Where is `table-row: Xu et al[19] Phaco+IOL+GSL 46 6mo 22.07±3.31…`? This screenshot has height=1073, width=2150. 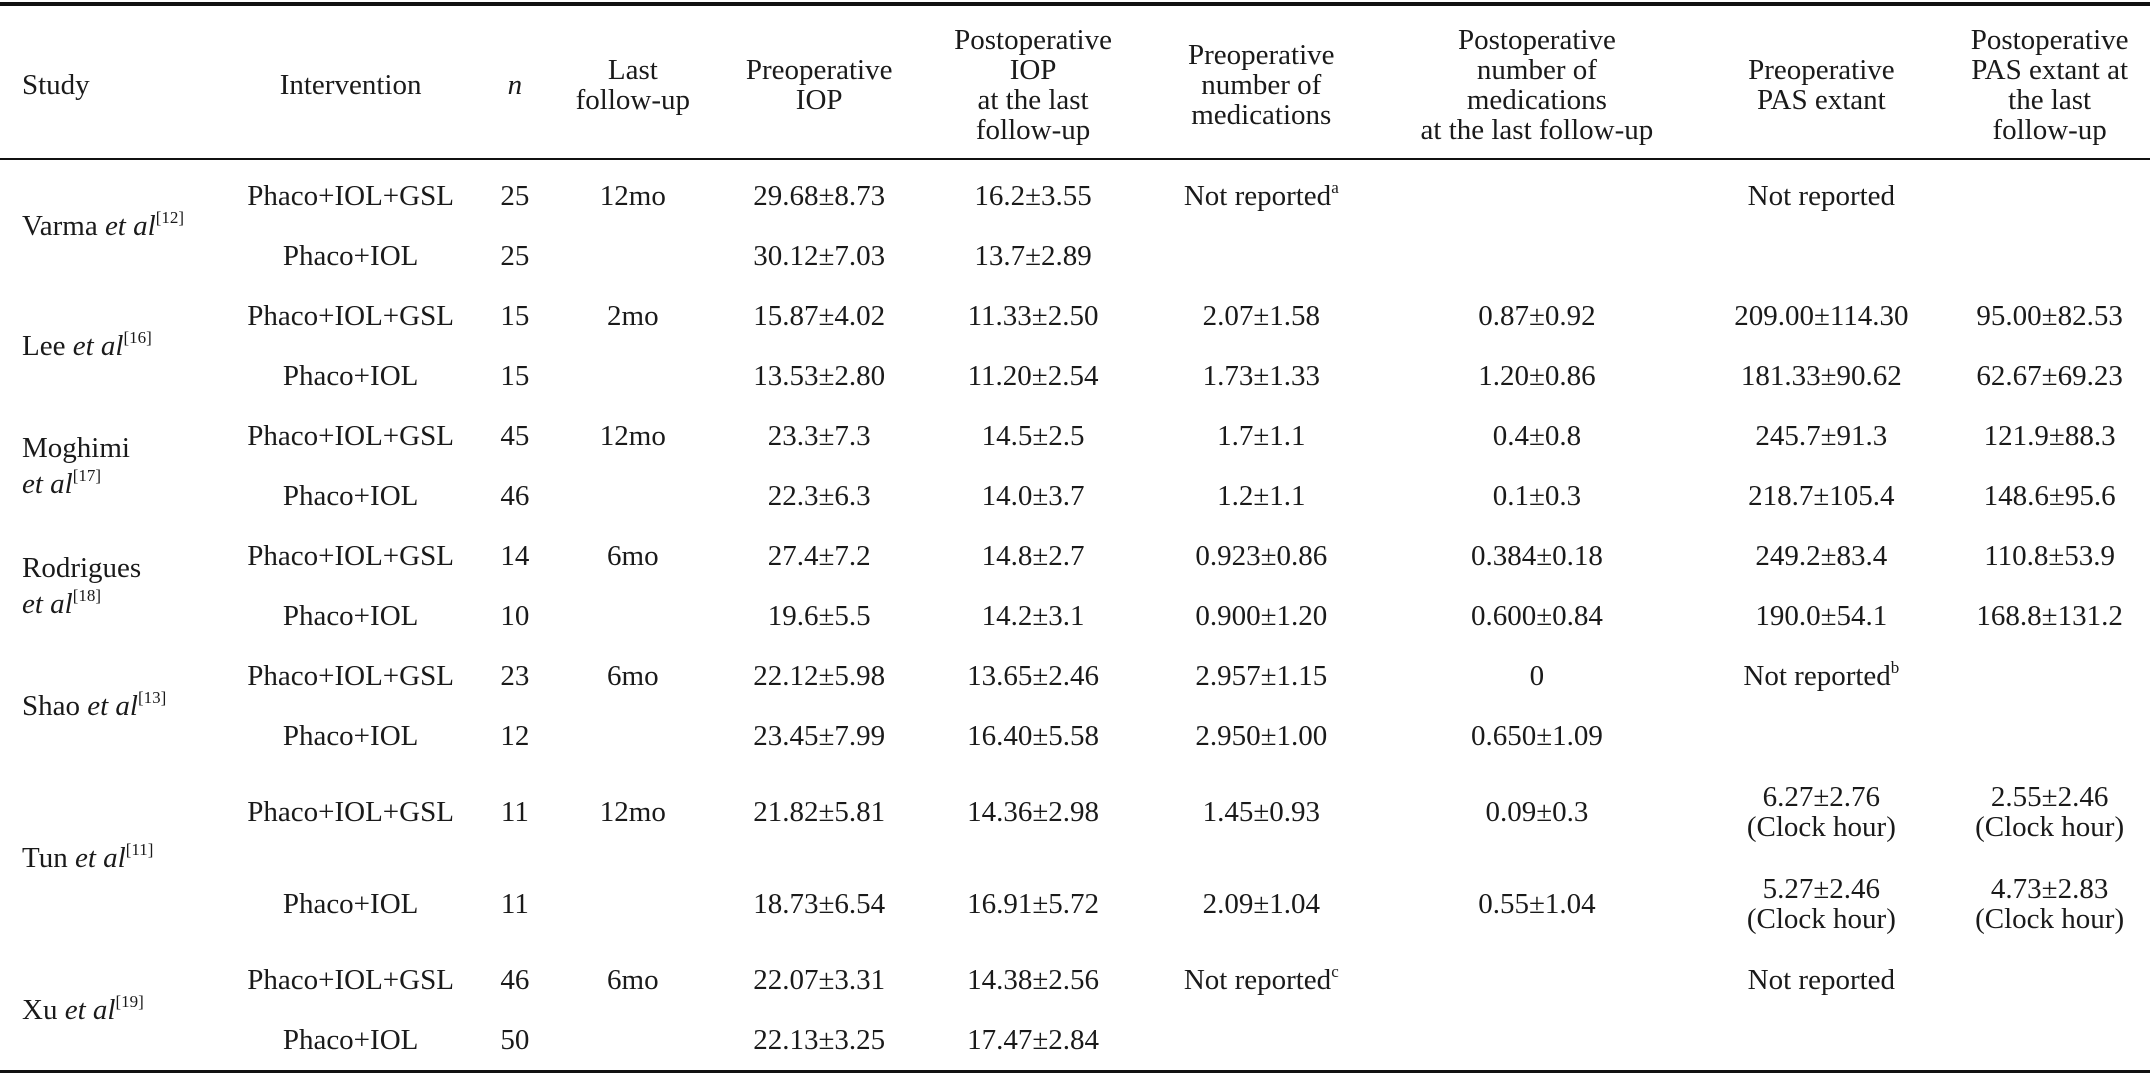 table-row: Xu et al[19] Phaco+IOL+GSL 46 6mo 22.07±3.31… is located at coordinates (1075, 988).